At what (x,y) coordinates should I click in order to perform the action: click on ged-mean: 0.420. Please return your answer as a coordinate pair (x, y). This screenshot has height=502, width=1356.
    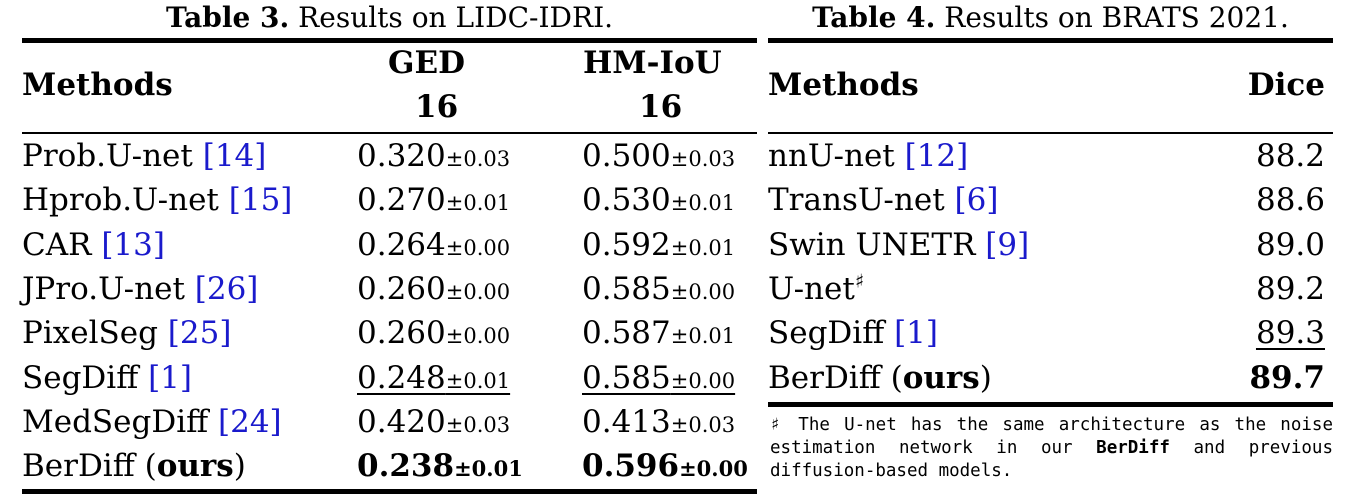
    Looking at the image, I should click on (401, 421).